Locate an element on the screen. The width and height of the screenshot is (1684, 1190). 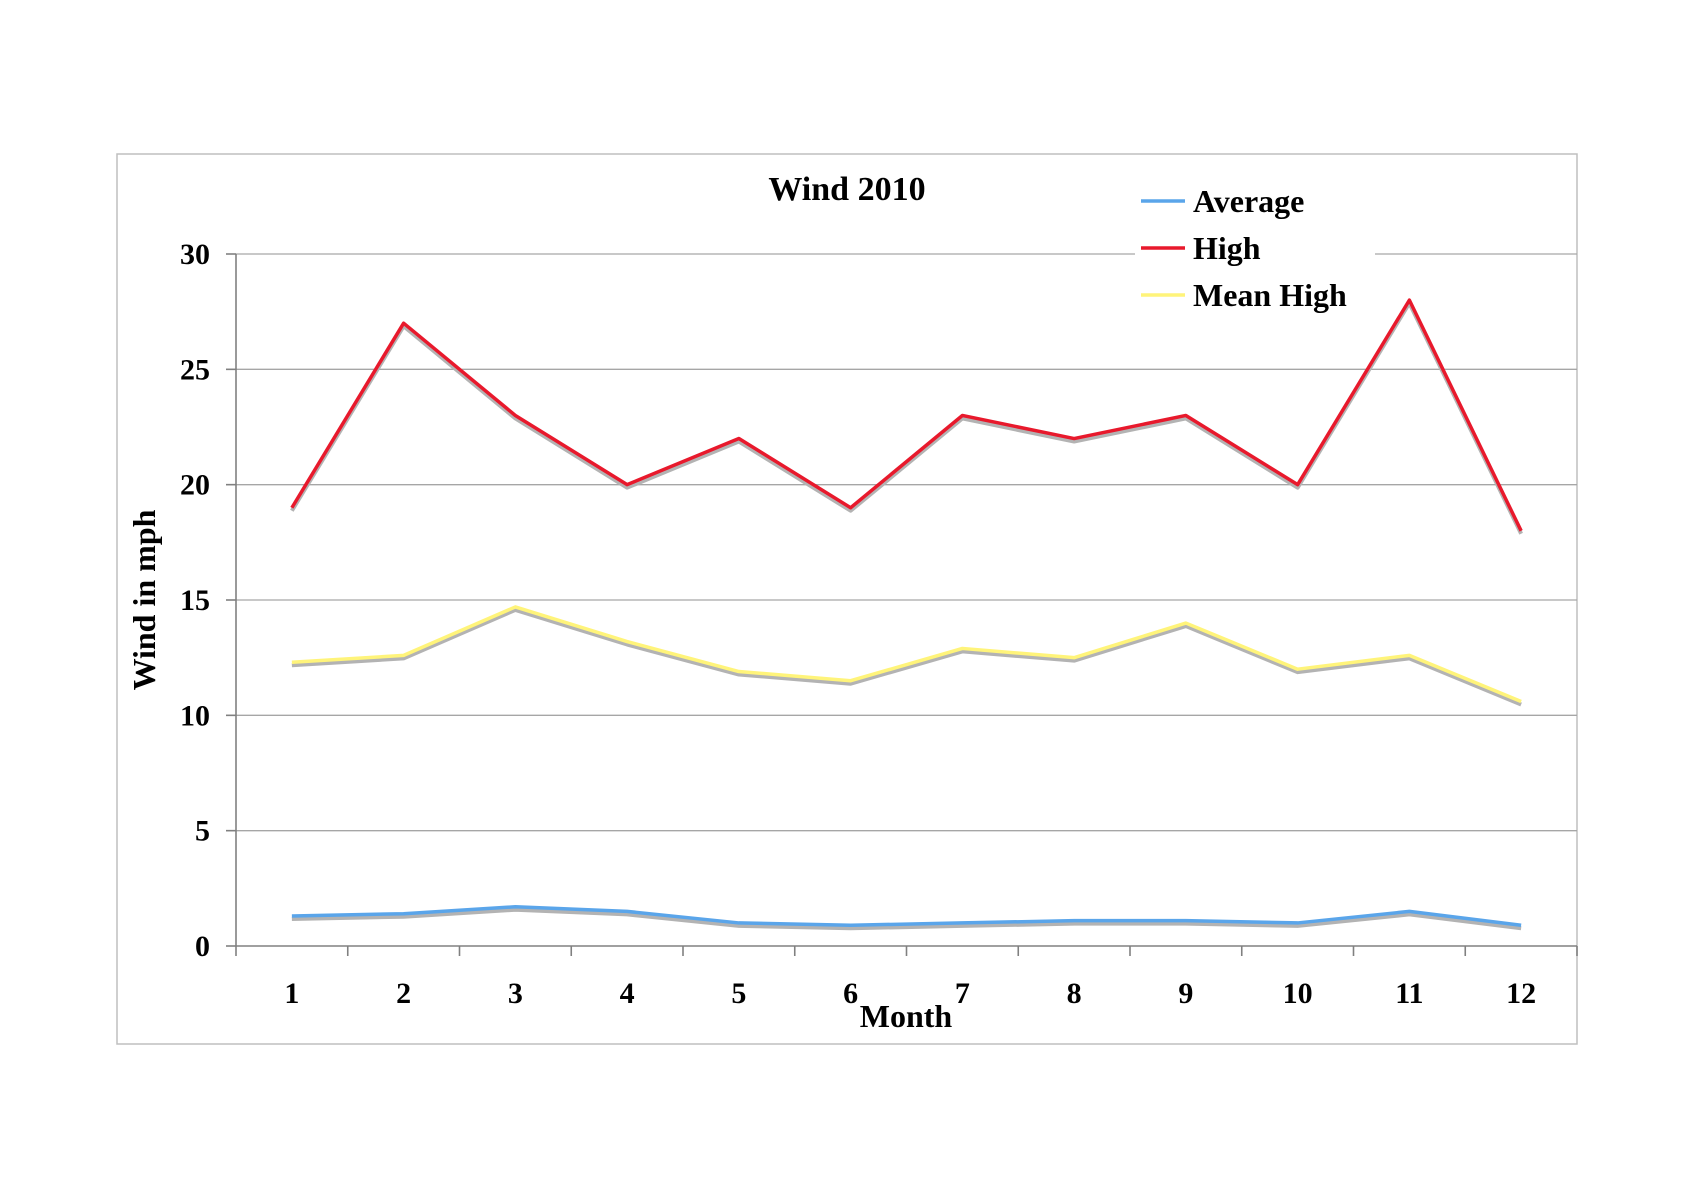
legend-label-mean-high: Mean High is located at coordinates (1270, 295).